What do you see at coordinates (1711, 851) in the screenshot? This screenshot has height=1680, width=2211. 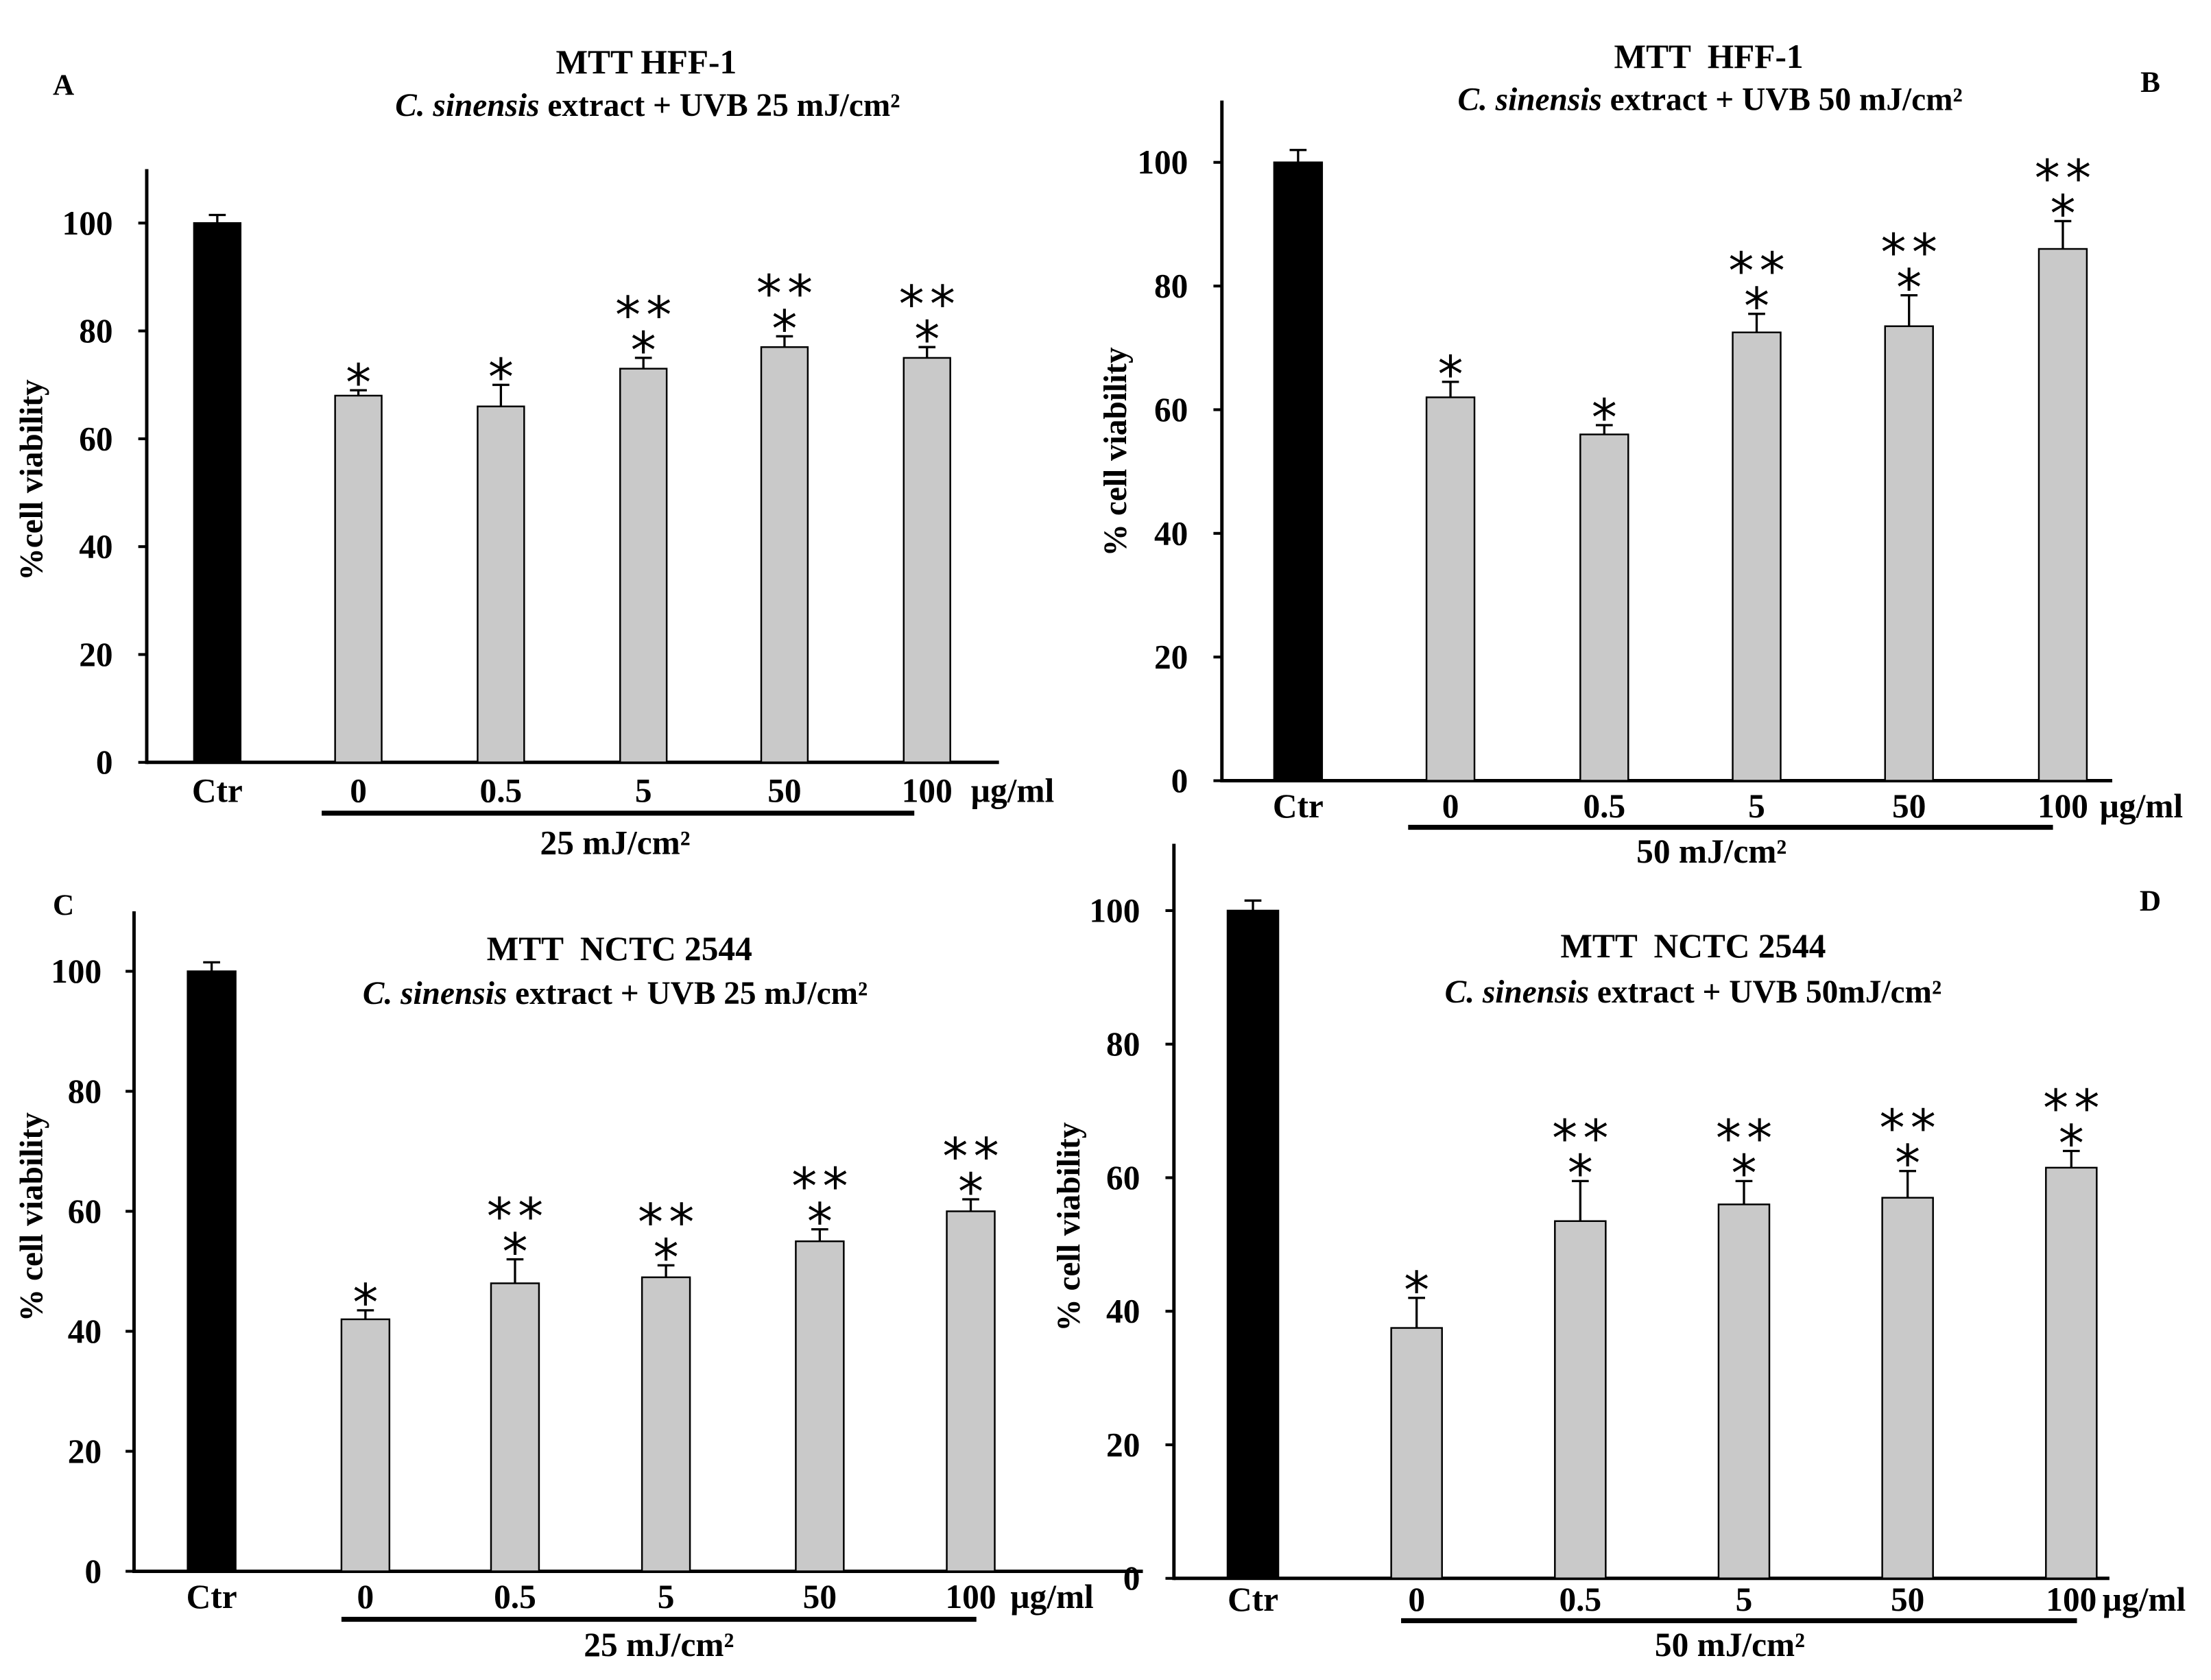 I see `dose-group-label: 50 mJ/cm²` at bounding box center [1711, 851].